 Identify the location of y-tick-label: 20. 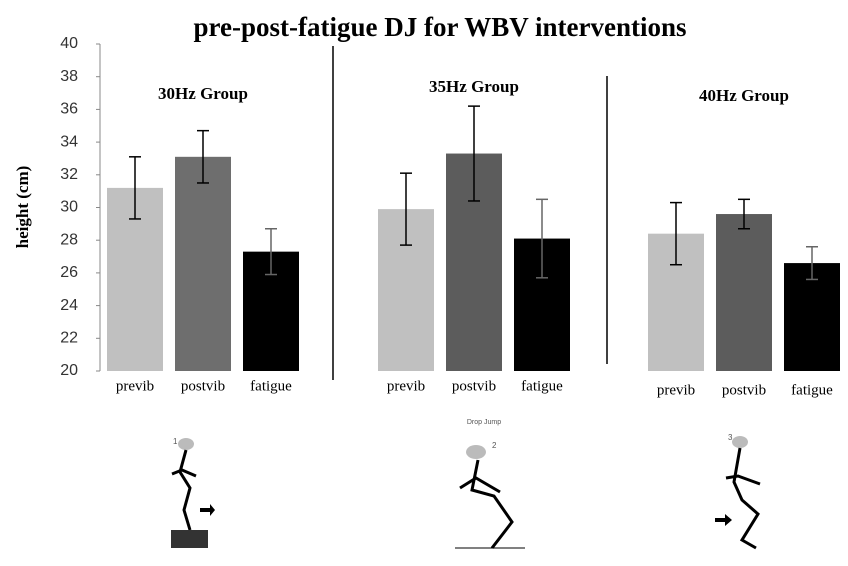
(69, 370).